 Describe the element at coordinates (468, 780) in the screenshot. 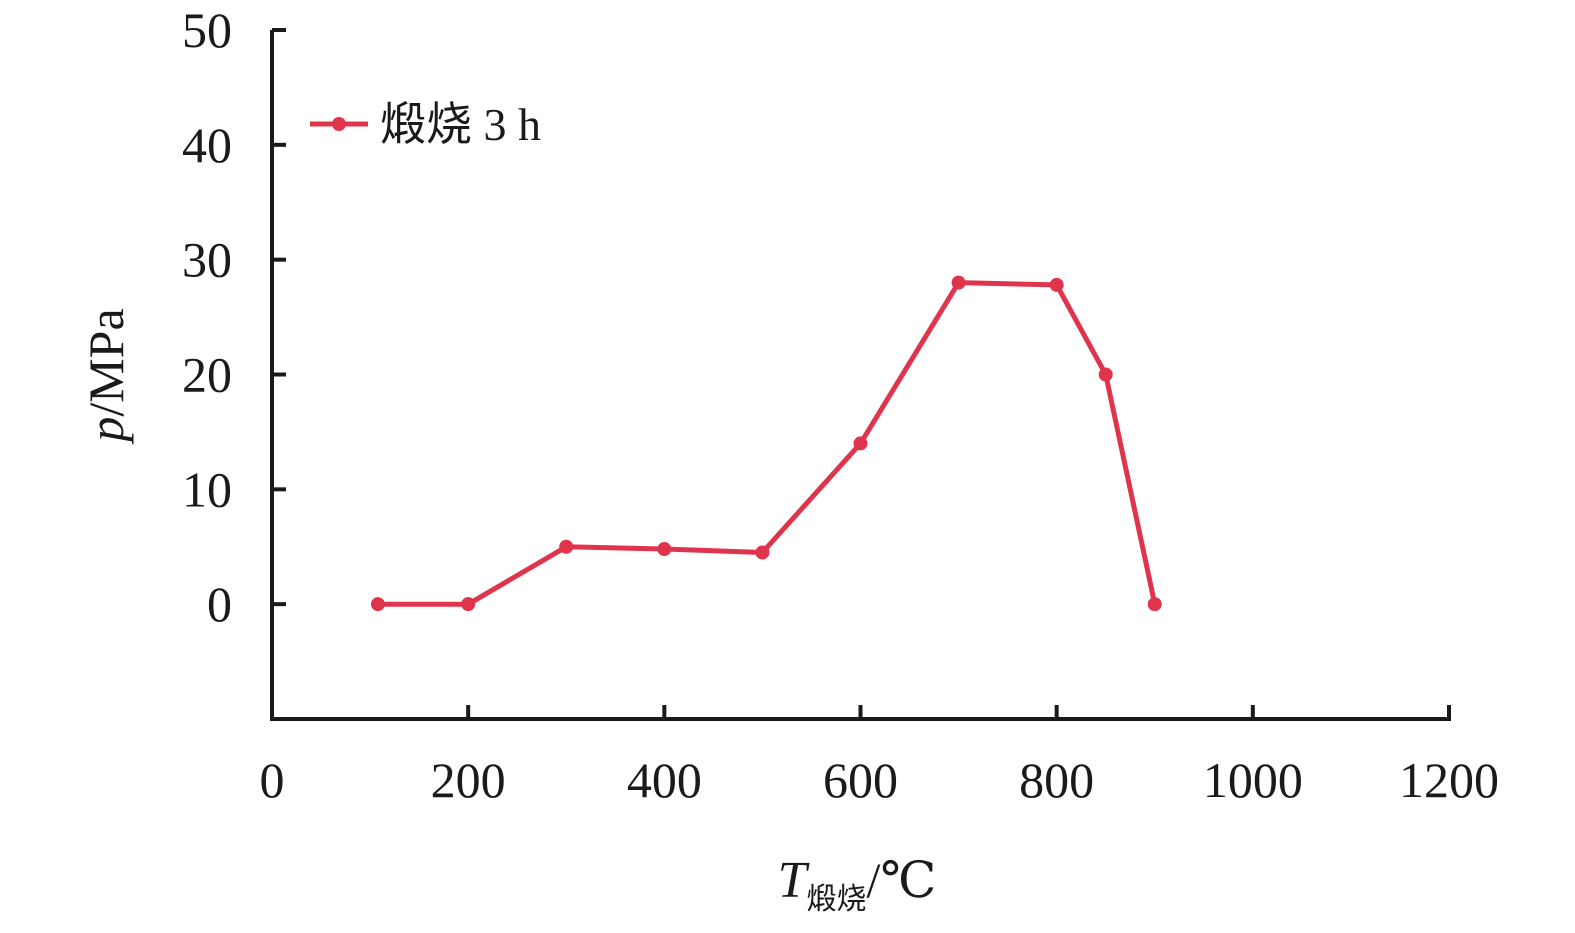

I see `x-tick-label: 200` at that location.